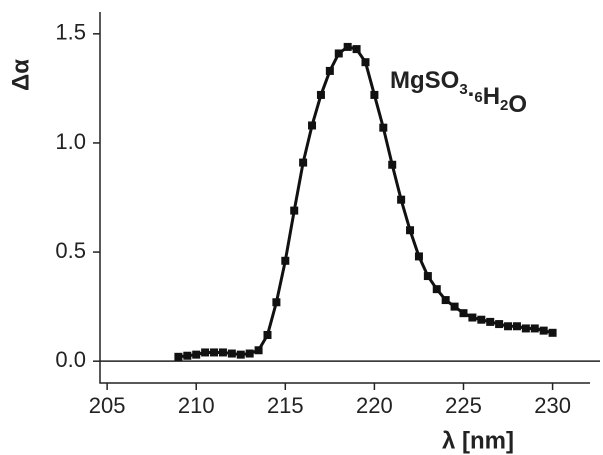 This screenshot has width=603, height=455. Describe the element at coordinates (285, 405) in the screenshot. I see `x-tick-label: 215` at that location.